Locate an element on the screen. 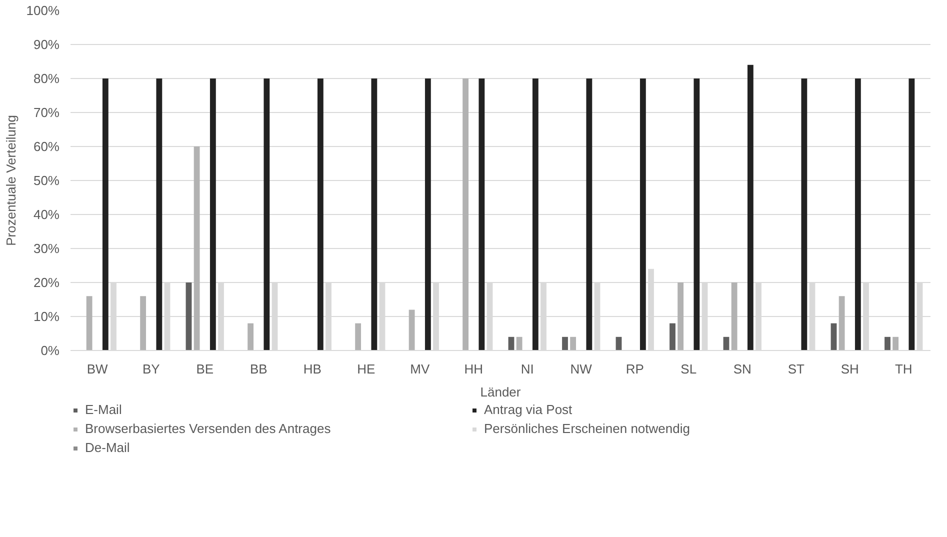  legend-label: De-Mail is located at coordinates (108, 447).